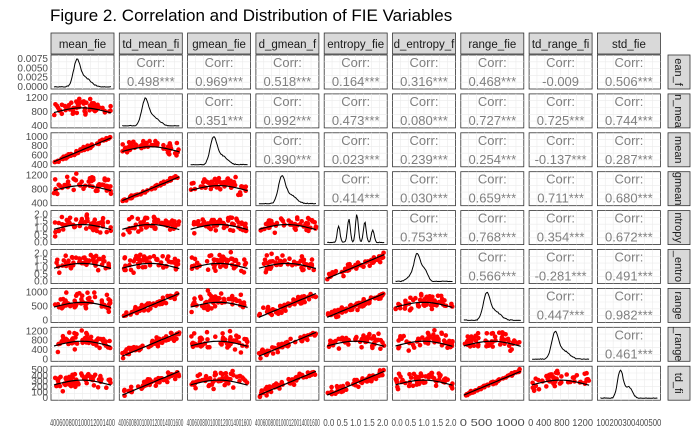 The width and height of the screenshot is (700, 432). Describe the element at coordinates (356, 120) in the screenshot. I see `corr-value: 0.473***` at that location.